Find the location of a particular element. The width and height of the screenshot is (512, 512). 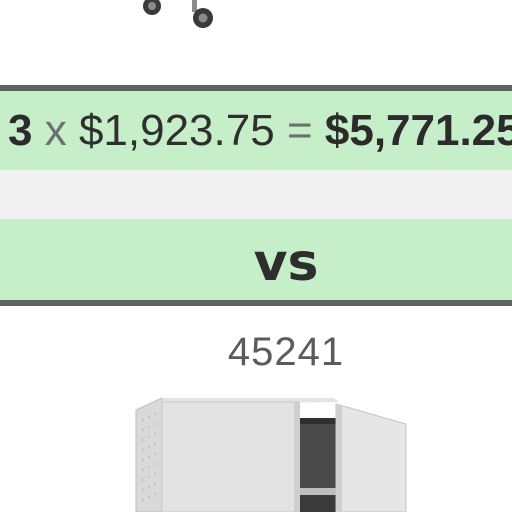

total-price: $5,771.25 is located at coordinates (418, 130).